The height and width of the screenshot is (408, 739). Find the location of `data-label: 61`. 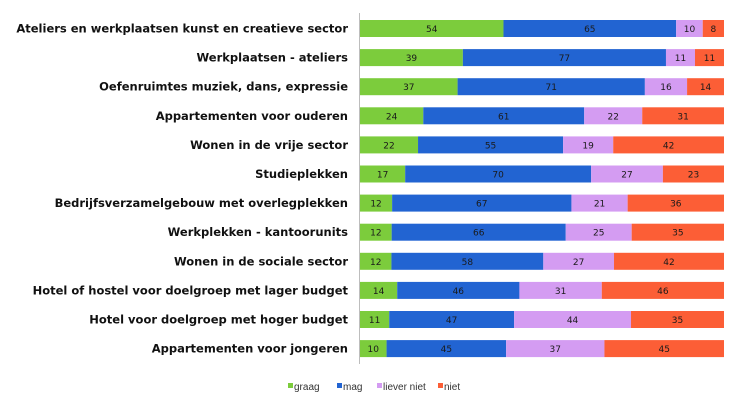

data-label: 61 is located at coordinates (503, 117).